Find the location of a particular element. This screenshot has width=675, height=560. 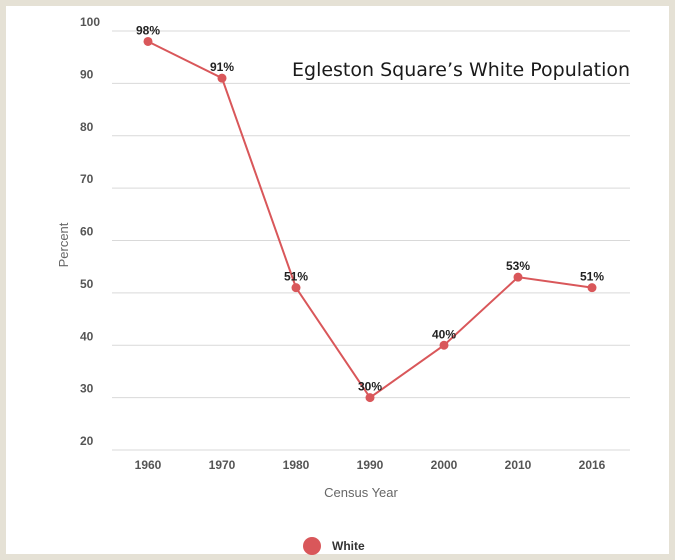

y-tick-label: 20 is located at coordinates (87, 441).